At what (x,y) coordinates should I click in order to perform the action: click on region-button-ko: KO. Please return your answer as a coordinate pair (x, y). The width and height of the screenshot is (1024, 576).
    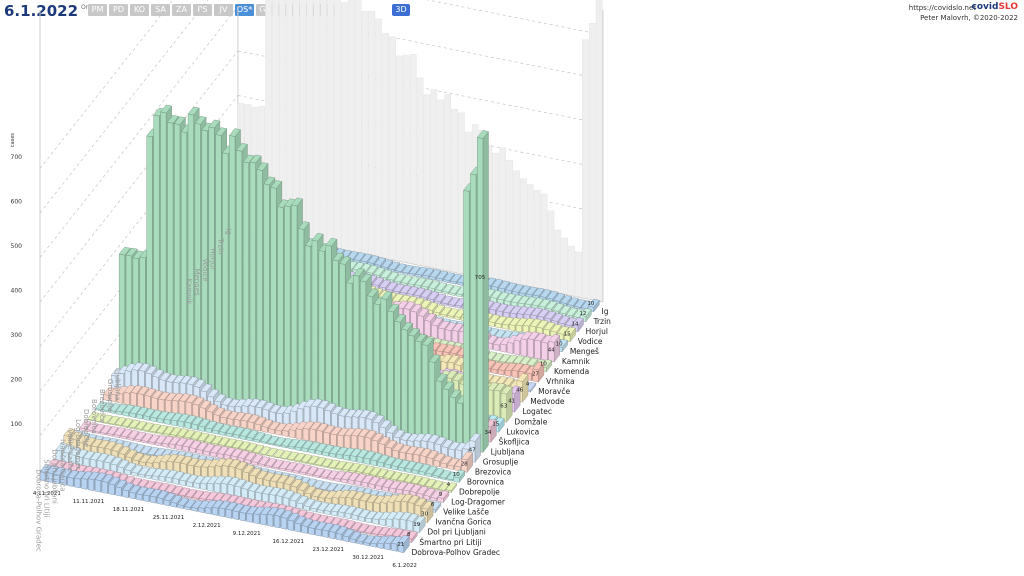
    Looking at the image, I should click on (139, 10).